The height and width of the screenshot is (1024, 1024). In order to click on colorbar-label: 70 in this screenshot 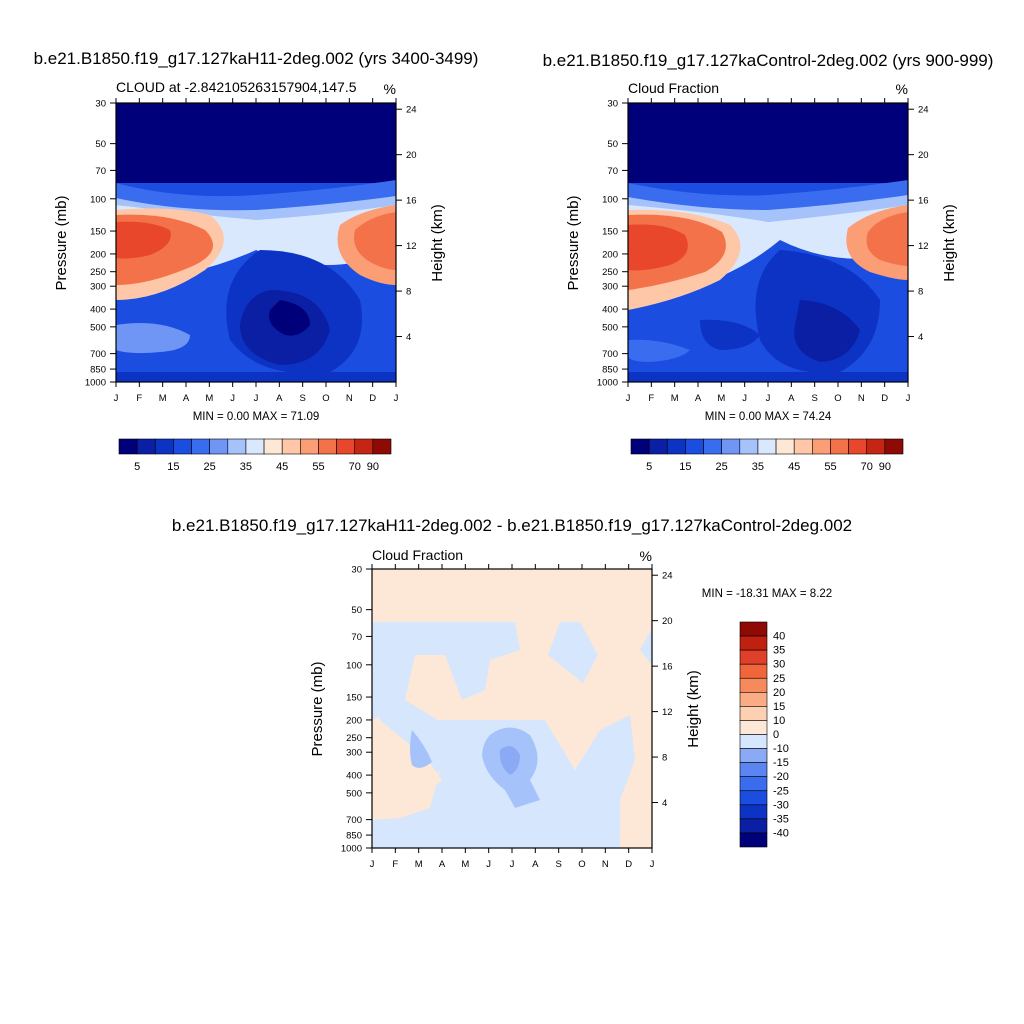, I will do `click(355, 467)`.